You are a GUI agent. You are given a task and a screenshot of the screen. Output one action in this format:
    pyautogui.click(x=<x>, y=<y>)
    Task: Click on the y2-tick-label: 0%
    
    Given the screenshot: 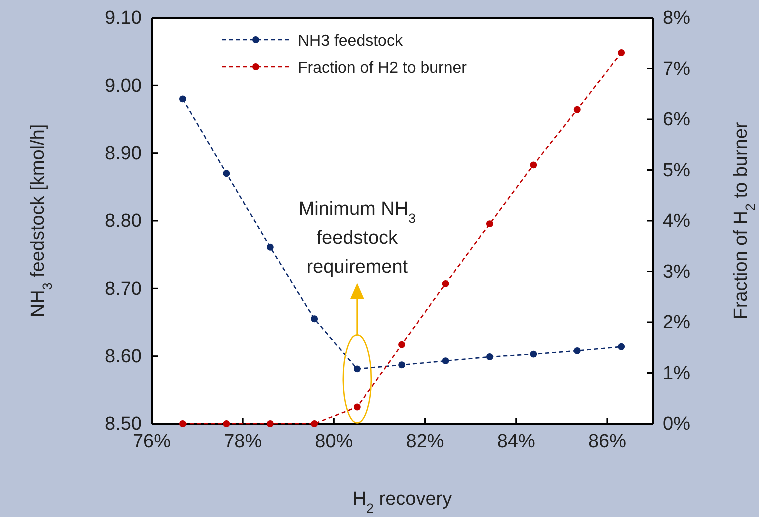 What is the action you would take?
    pyautogui.click(x=677, y=425)
    